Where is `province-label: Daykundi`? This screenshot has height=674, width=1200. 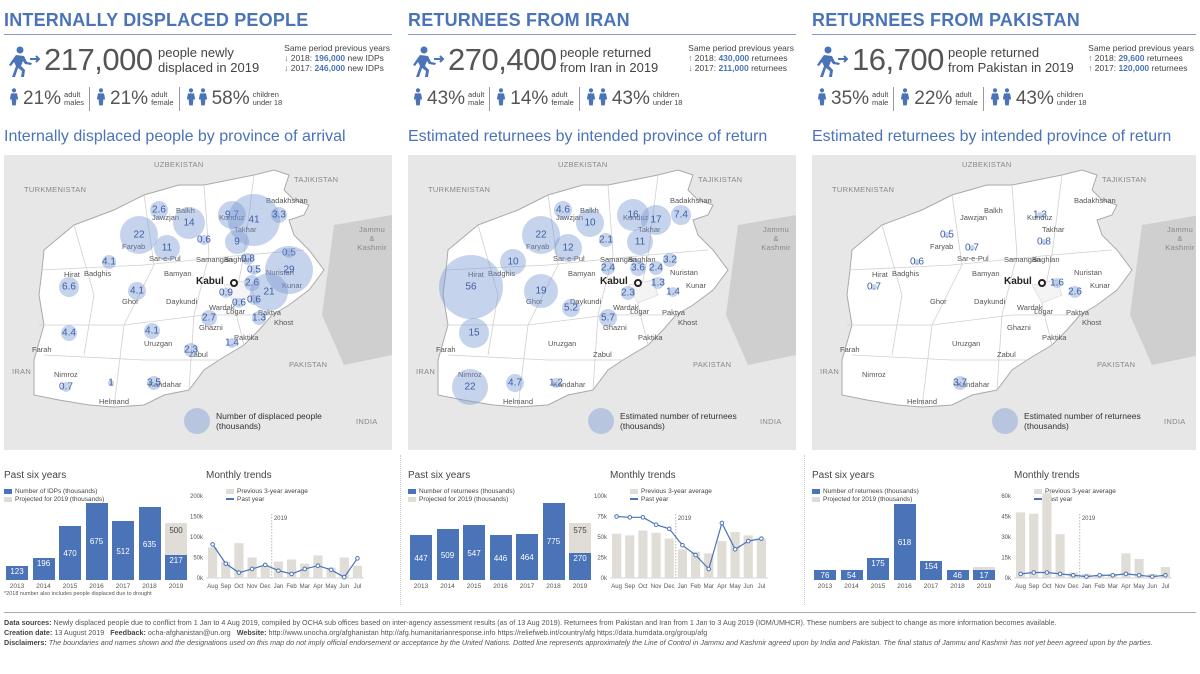
province-label: Daykundi is located at coordinates (990, 301).